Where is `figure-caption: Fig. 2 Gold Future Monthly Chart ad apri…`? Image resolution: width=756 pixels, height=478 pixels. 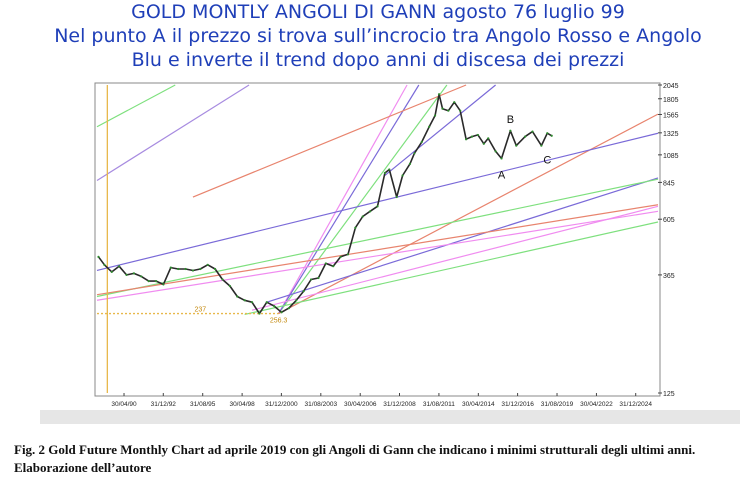
figure-caption: Fig. 2 Gold Future Monthly Chart ad apri… is located at coordinates (355, 458).